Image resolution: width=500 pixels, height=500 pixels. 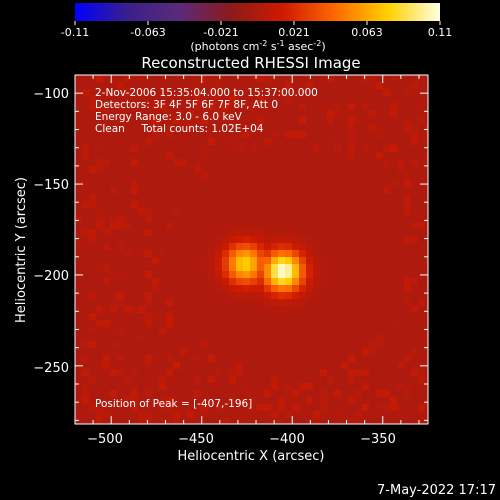 I want to click on colorbar-tick-label: -0.063, so click(x=147, y=32).